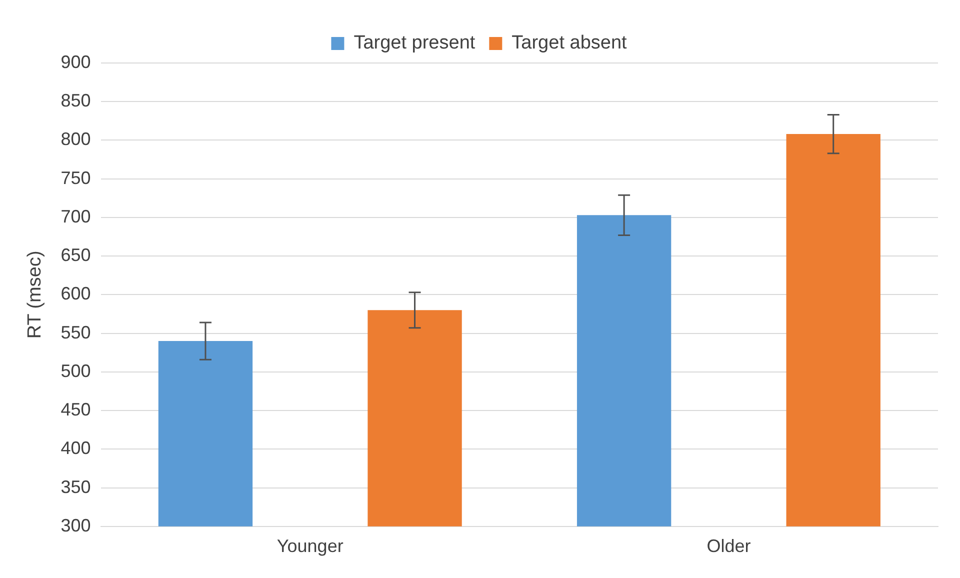 This screenshot has height=578, width=960. What do you see at coordinates (75, 216) in the screenshot?
I see `y-tick-label: 700` at bounding box center [75, 216].